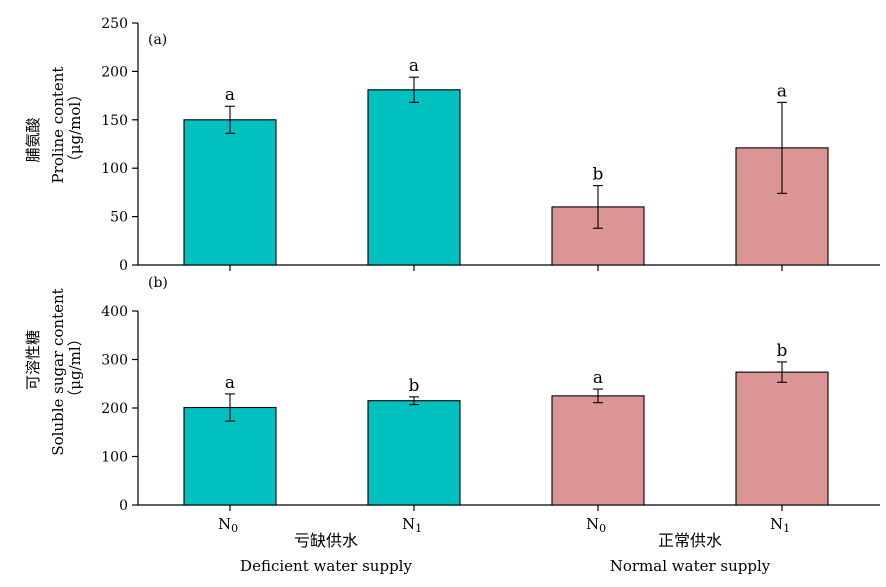 The image size is (886, 587). I want to click on panel-a-y-tick-label: 100, so click(114, 169).